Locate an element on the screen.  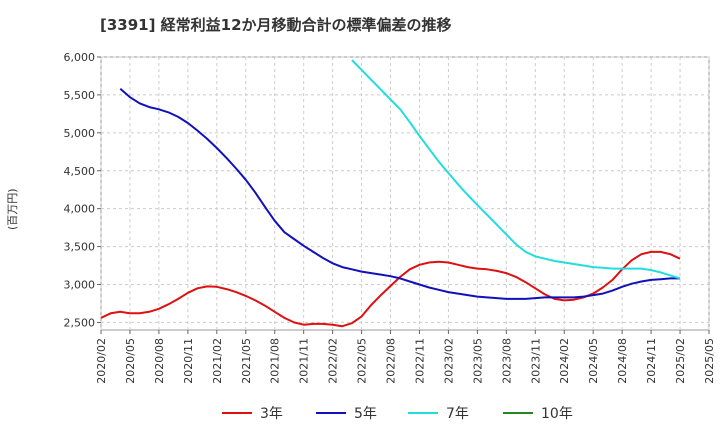
y-tick-label: 3,000 is located at coordinates (80, 285).